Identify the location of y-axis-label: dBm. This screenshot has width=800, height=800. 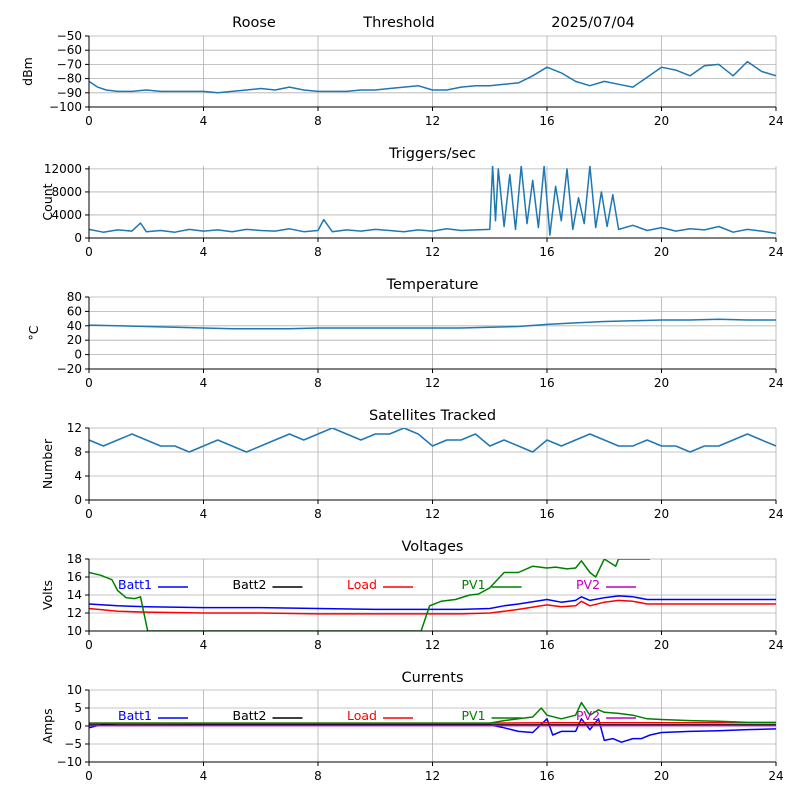
(27, 71).